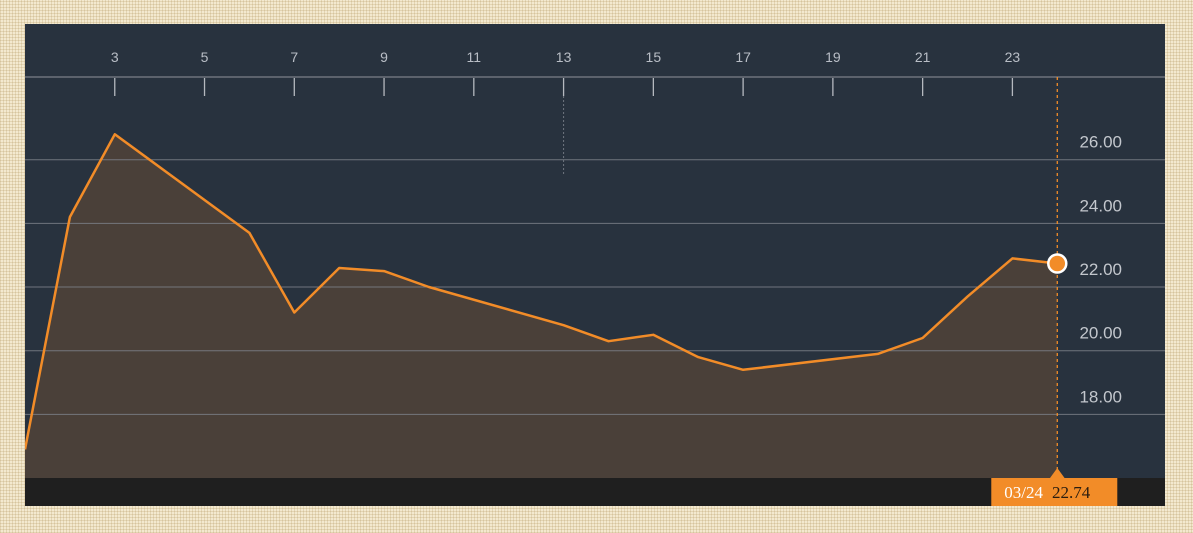 Image resolution: width=1193 pixels, height=533 pixels. What do you see at coordinates (294, 57) in the screenshot?
I see `x-tick-label: 7` at bounding box center [294, 57].